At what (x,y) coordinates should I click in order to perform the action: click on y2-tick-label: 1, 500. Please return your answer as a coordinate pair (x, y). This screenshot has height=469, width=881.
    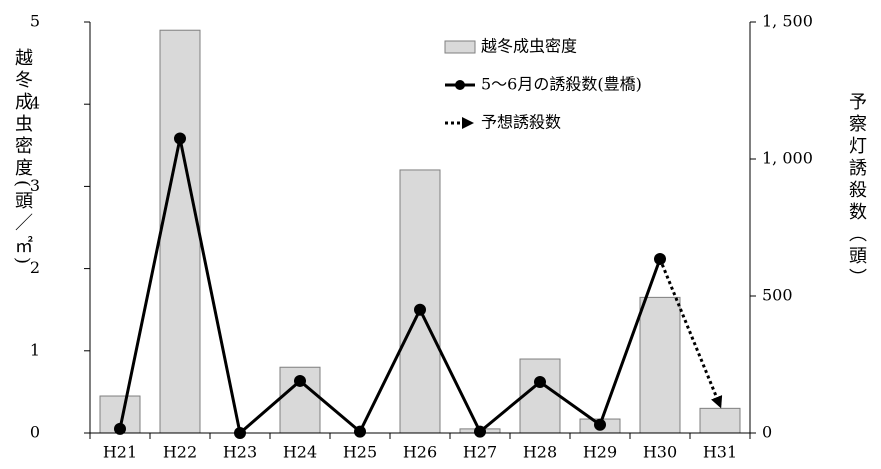
    Looking at the image, I should click on (787, 21).